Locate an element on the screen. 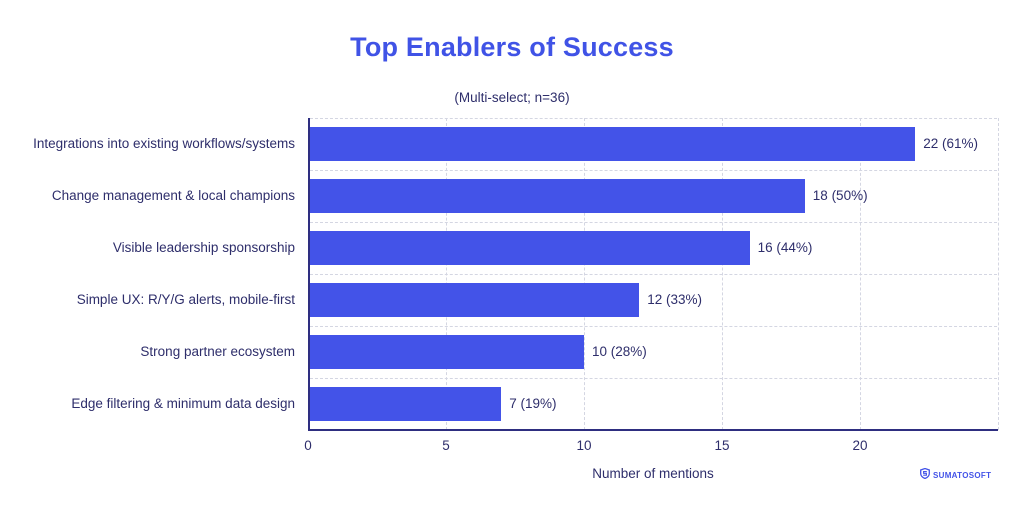  category-label: Strong partner ecosystem is located at coordinates (217, 351).